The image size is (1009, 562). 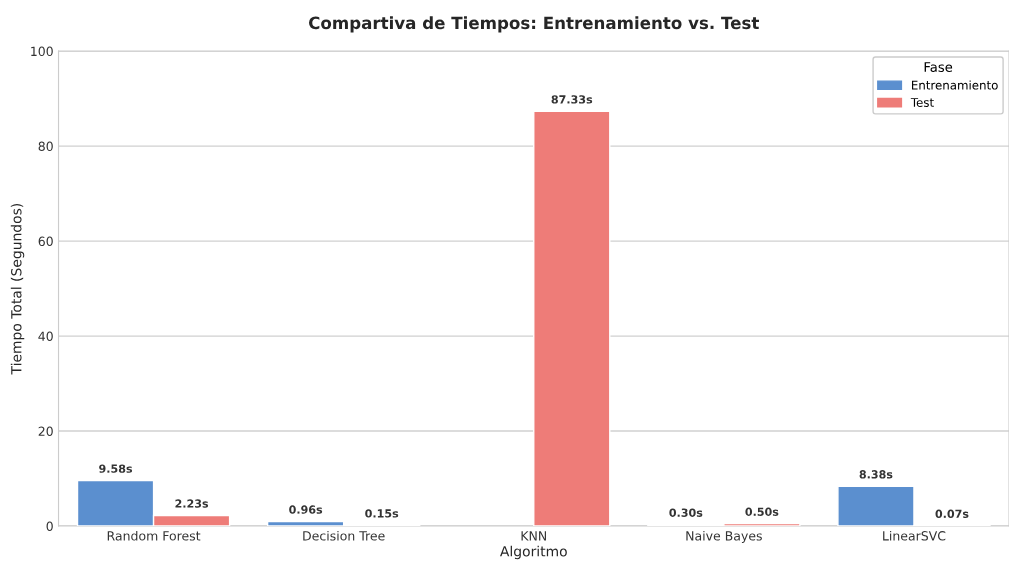 I want to click on y-tick-label: 20, so click(x=45, y=431).